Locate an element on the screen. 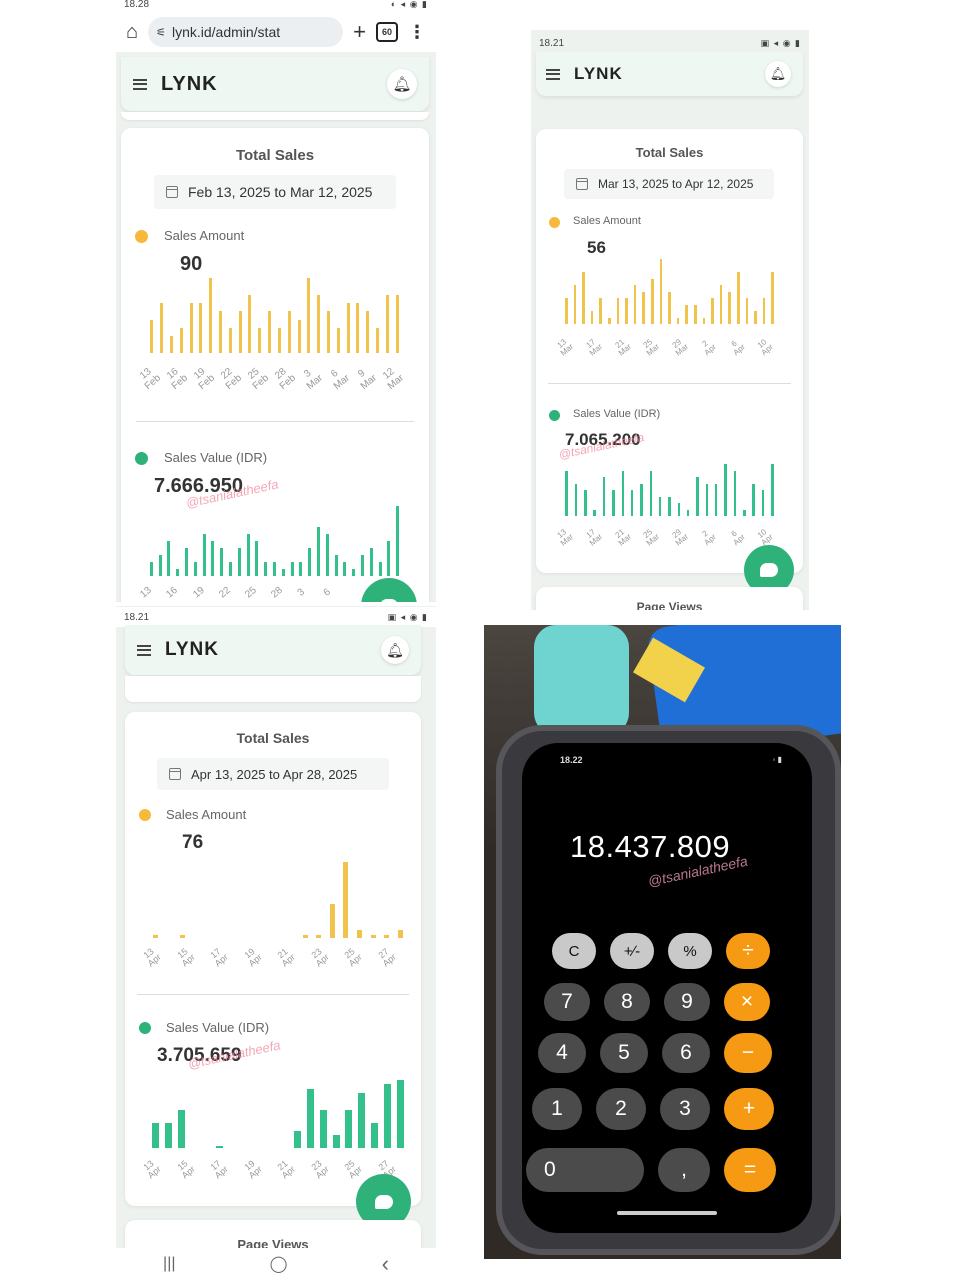  calc-key: C is located at coordinates (574, 951).